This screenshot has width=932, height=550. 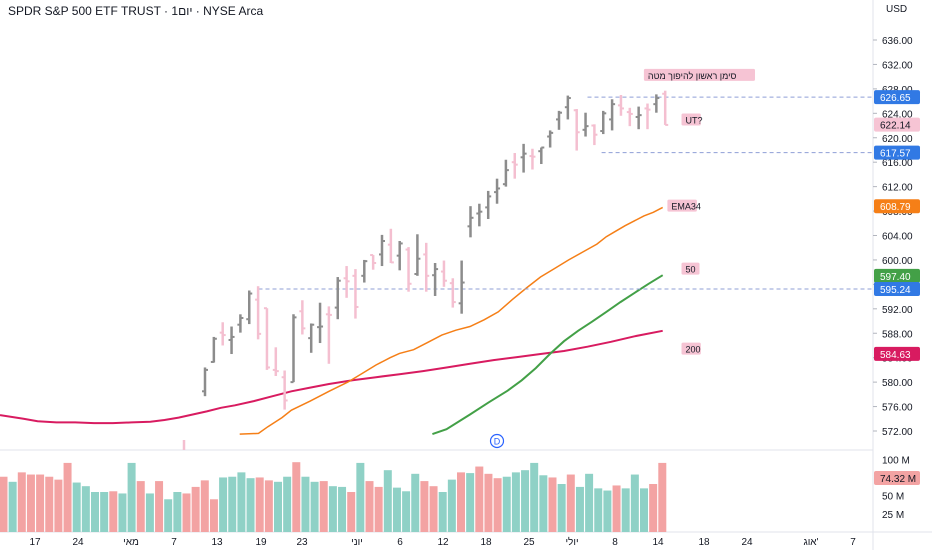 What do you see at coordinates (897, 477) in the screenshot?
I see `volume-tag-bg` at bounding box center [897, 477].